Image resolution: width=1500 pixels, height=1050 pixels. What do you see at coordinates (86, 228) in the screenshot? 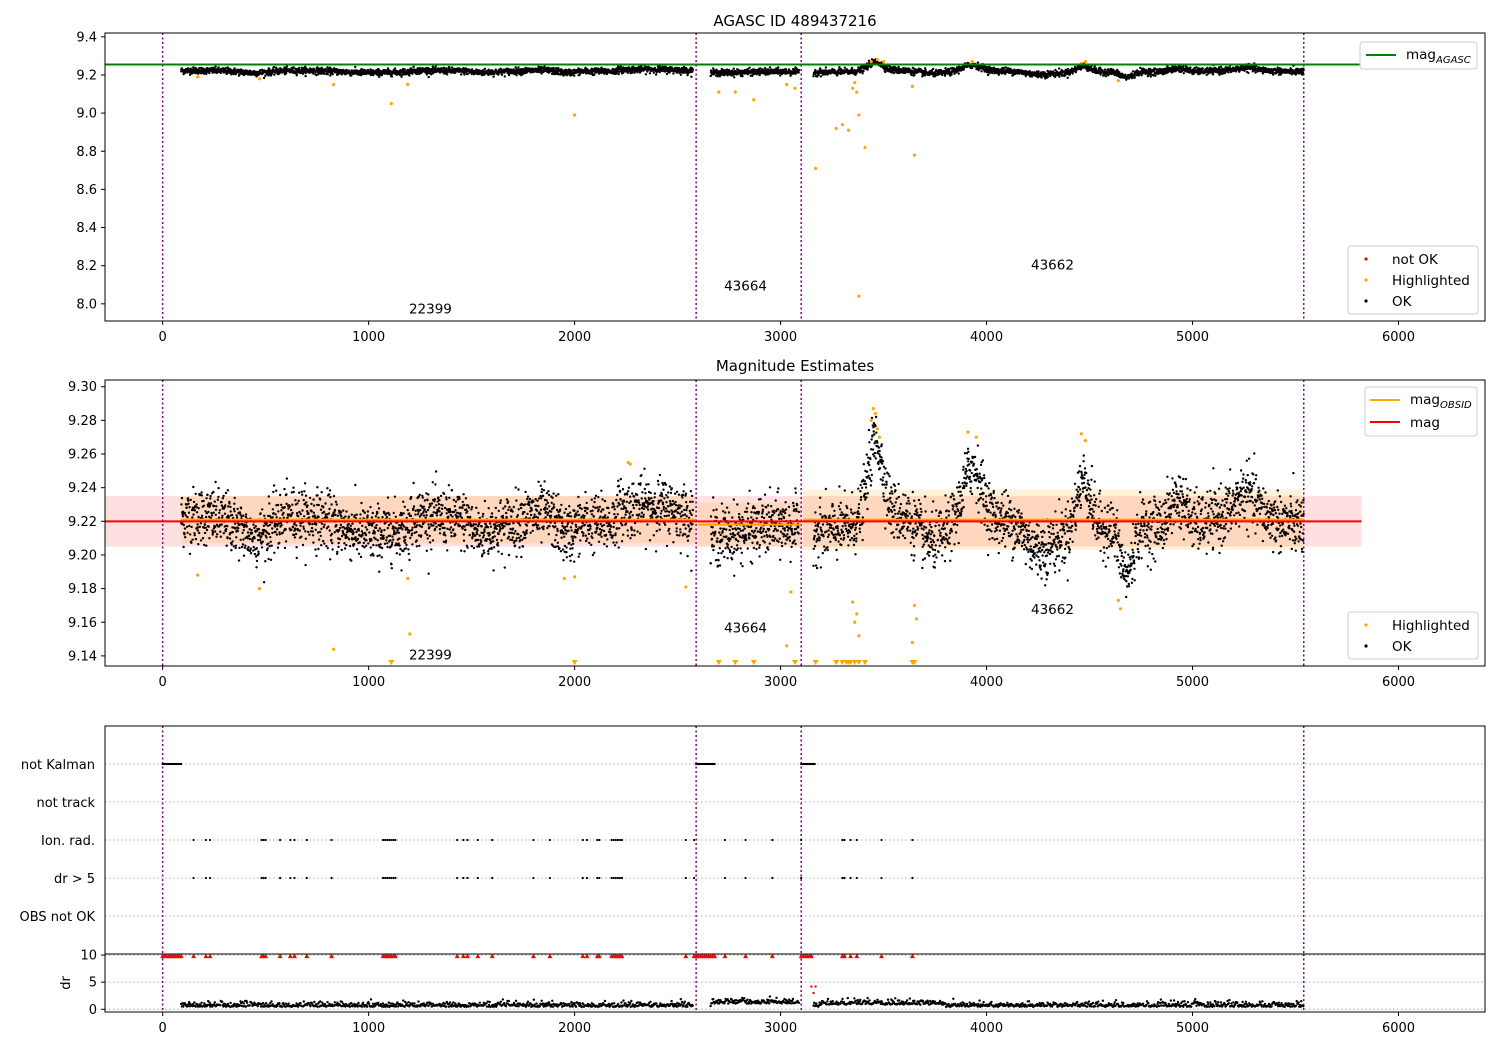
I see `y-tick-label: 8.4` at bounding box center [86, 228].